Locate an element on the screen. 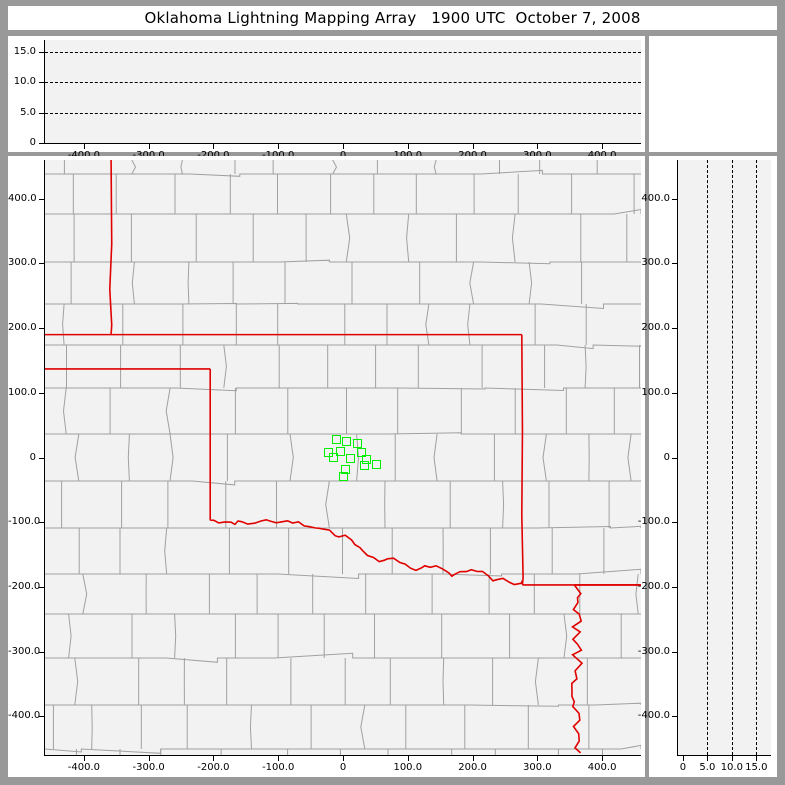  right-panel-plot-area is located at coordinates (724, 457).